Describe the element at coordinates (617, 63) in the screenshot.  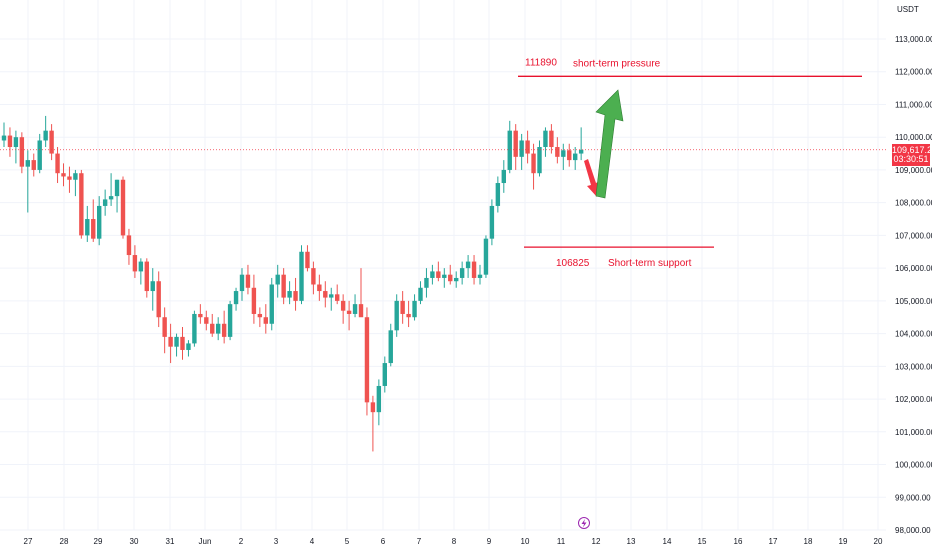
I see `resistance-label: short-term pressure` at that location.